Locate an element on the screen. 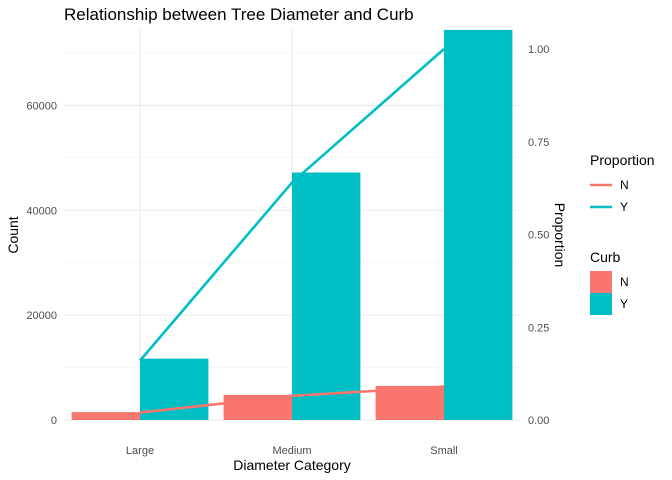 The width and height of the screenshot is (672, 480). y-tick-label: 60000 is located at coordinates (41, 106).